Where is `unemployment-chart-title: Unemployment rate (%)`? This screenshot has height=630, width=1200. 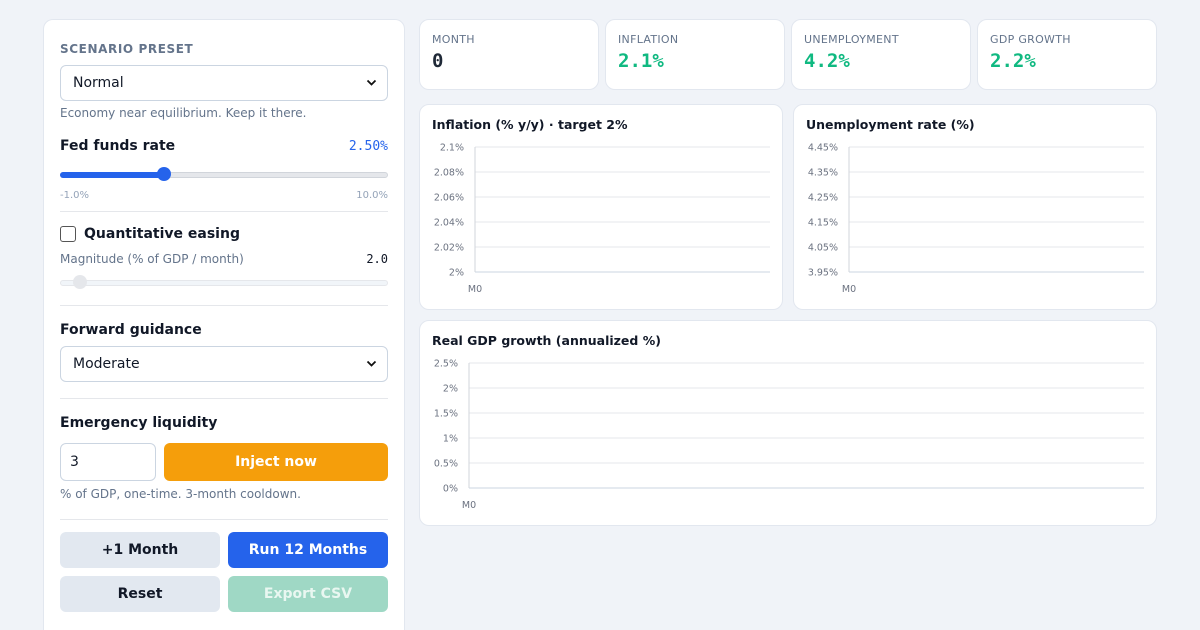 unemployment-chart-title: Unemployment rate (%) is located at coordinates (890, 124).